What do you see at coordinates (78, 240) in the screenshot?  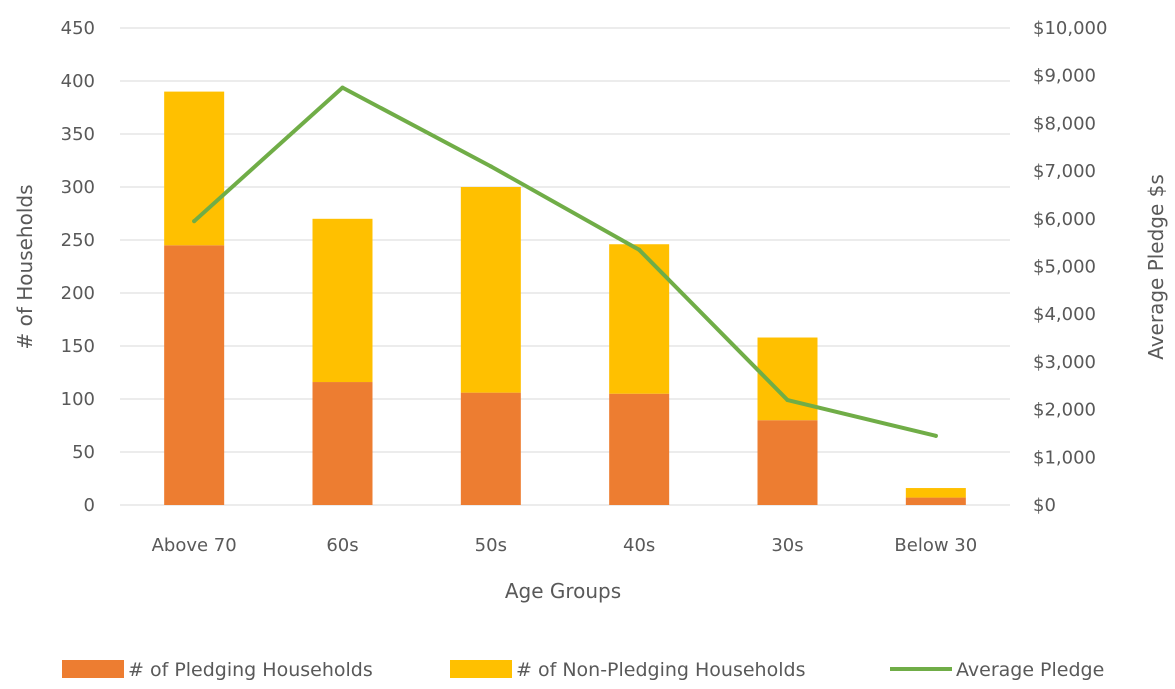 I see `y-tick-label: 250` at bounding box center [78, 240].